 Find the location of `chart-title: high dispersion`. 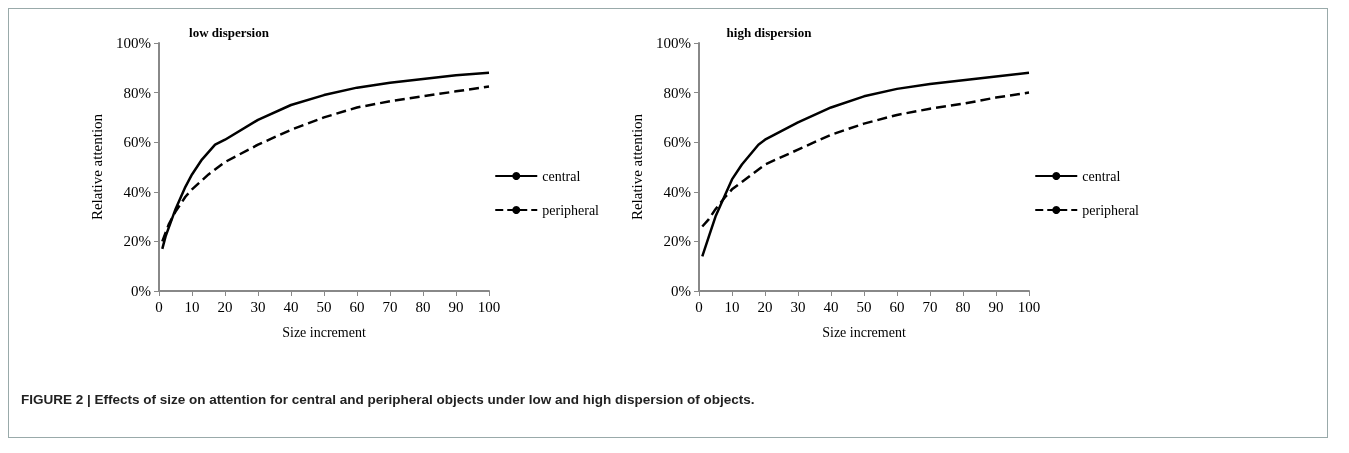

chart-title: high dispersion is located at coordinates (769, 32).